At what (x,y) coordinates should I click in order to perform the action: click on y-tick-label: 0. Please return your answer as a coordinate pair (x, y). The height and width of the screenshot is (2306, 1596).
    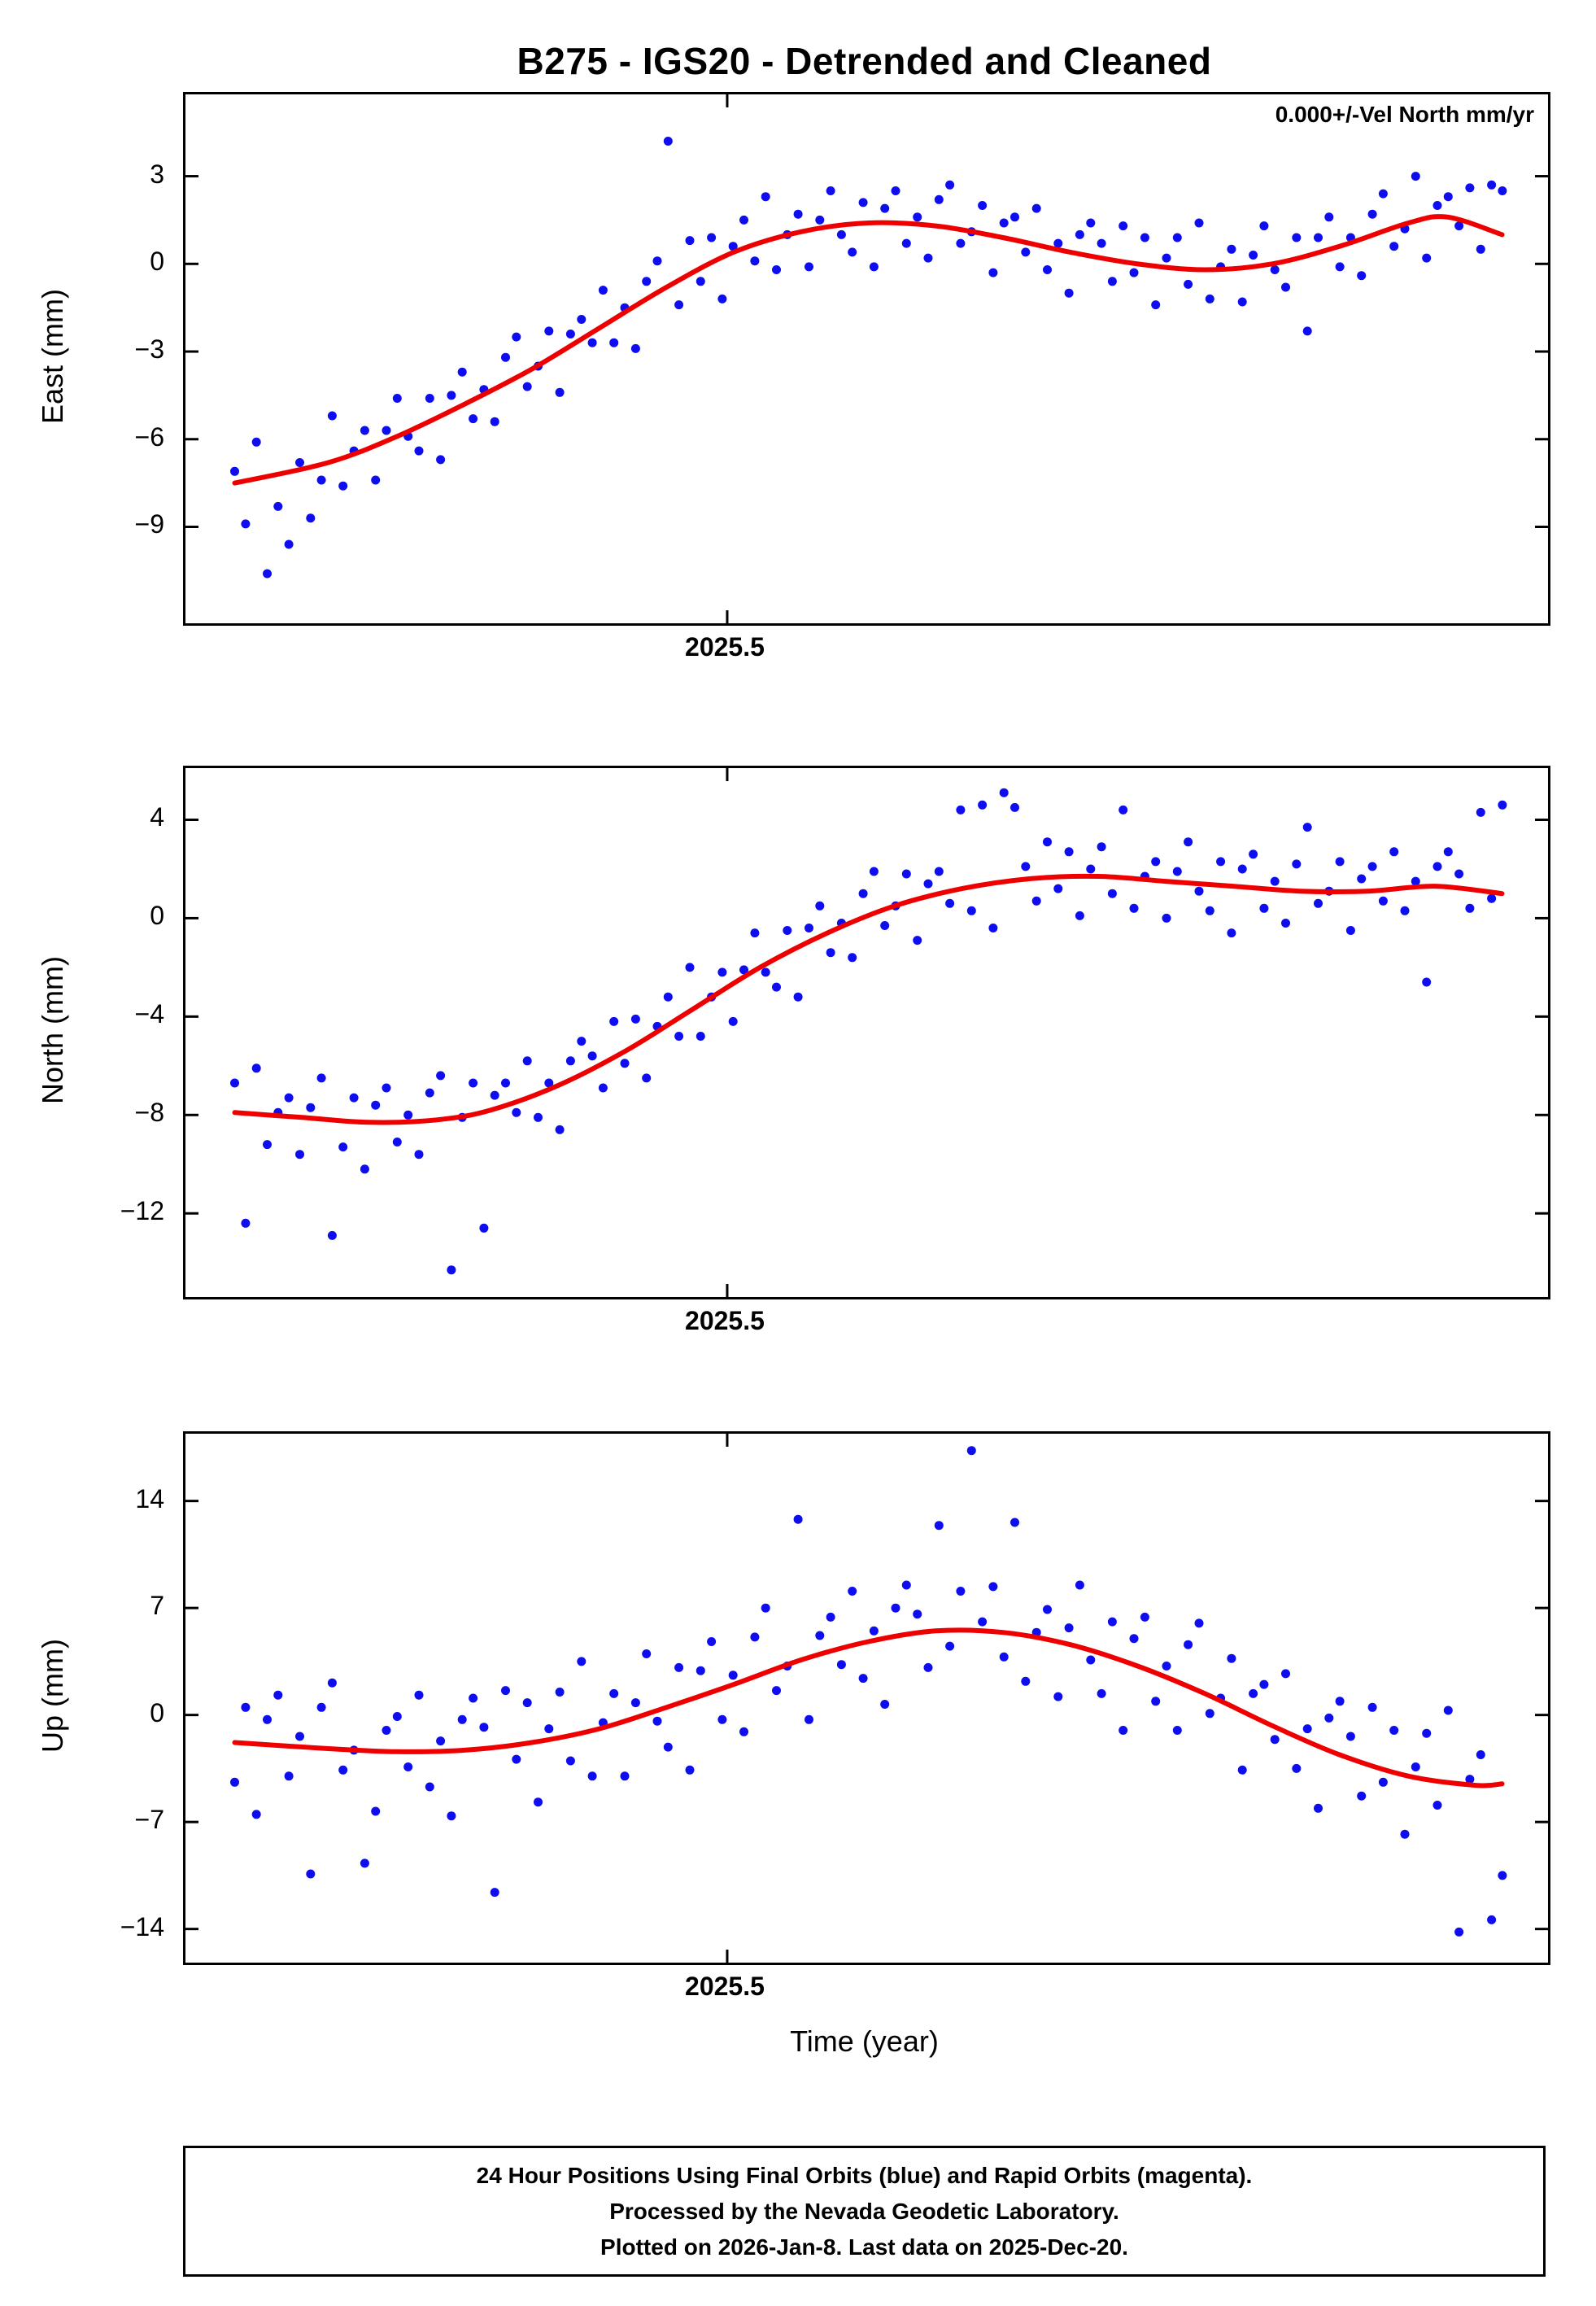
    Looking at the image, I should click on (157, 916).